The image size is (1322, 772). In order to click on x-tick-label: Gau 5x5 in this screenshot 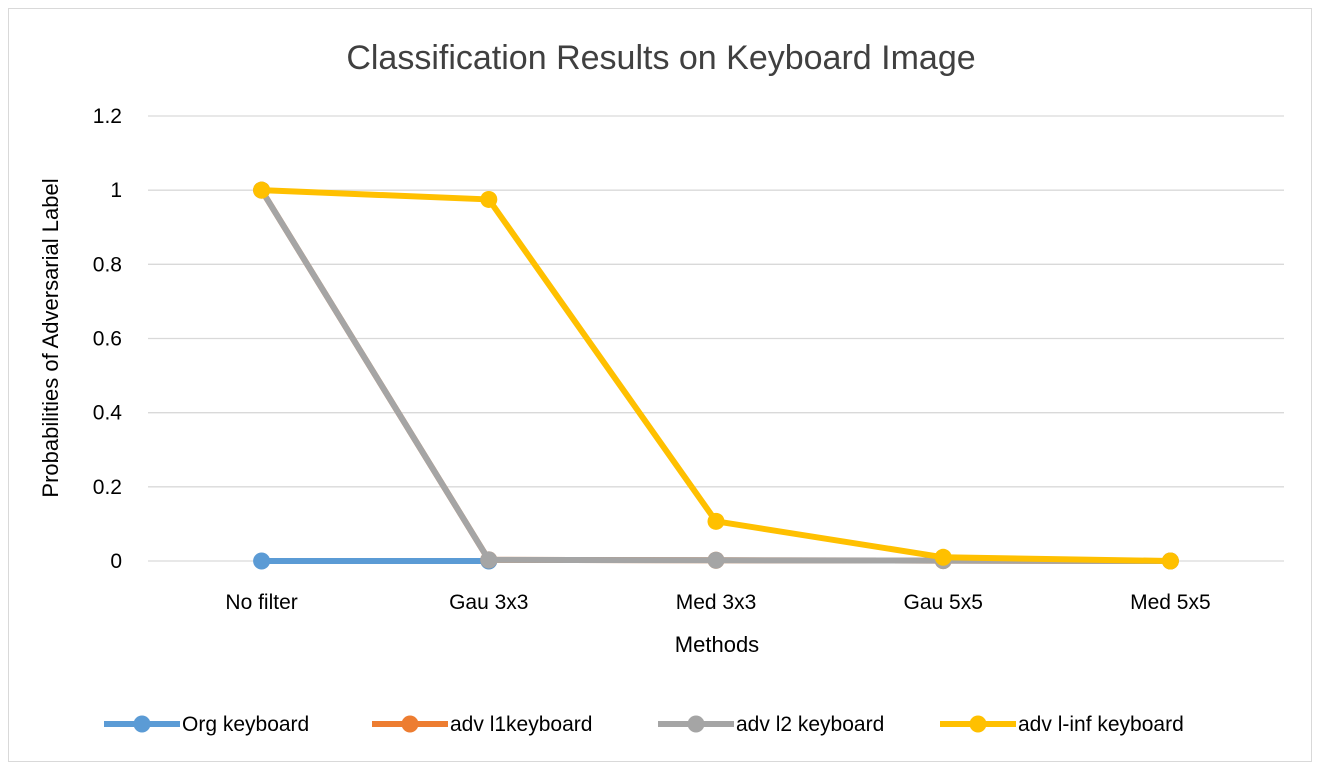, I will do `click(943, 602)`.